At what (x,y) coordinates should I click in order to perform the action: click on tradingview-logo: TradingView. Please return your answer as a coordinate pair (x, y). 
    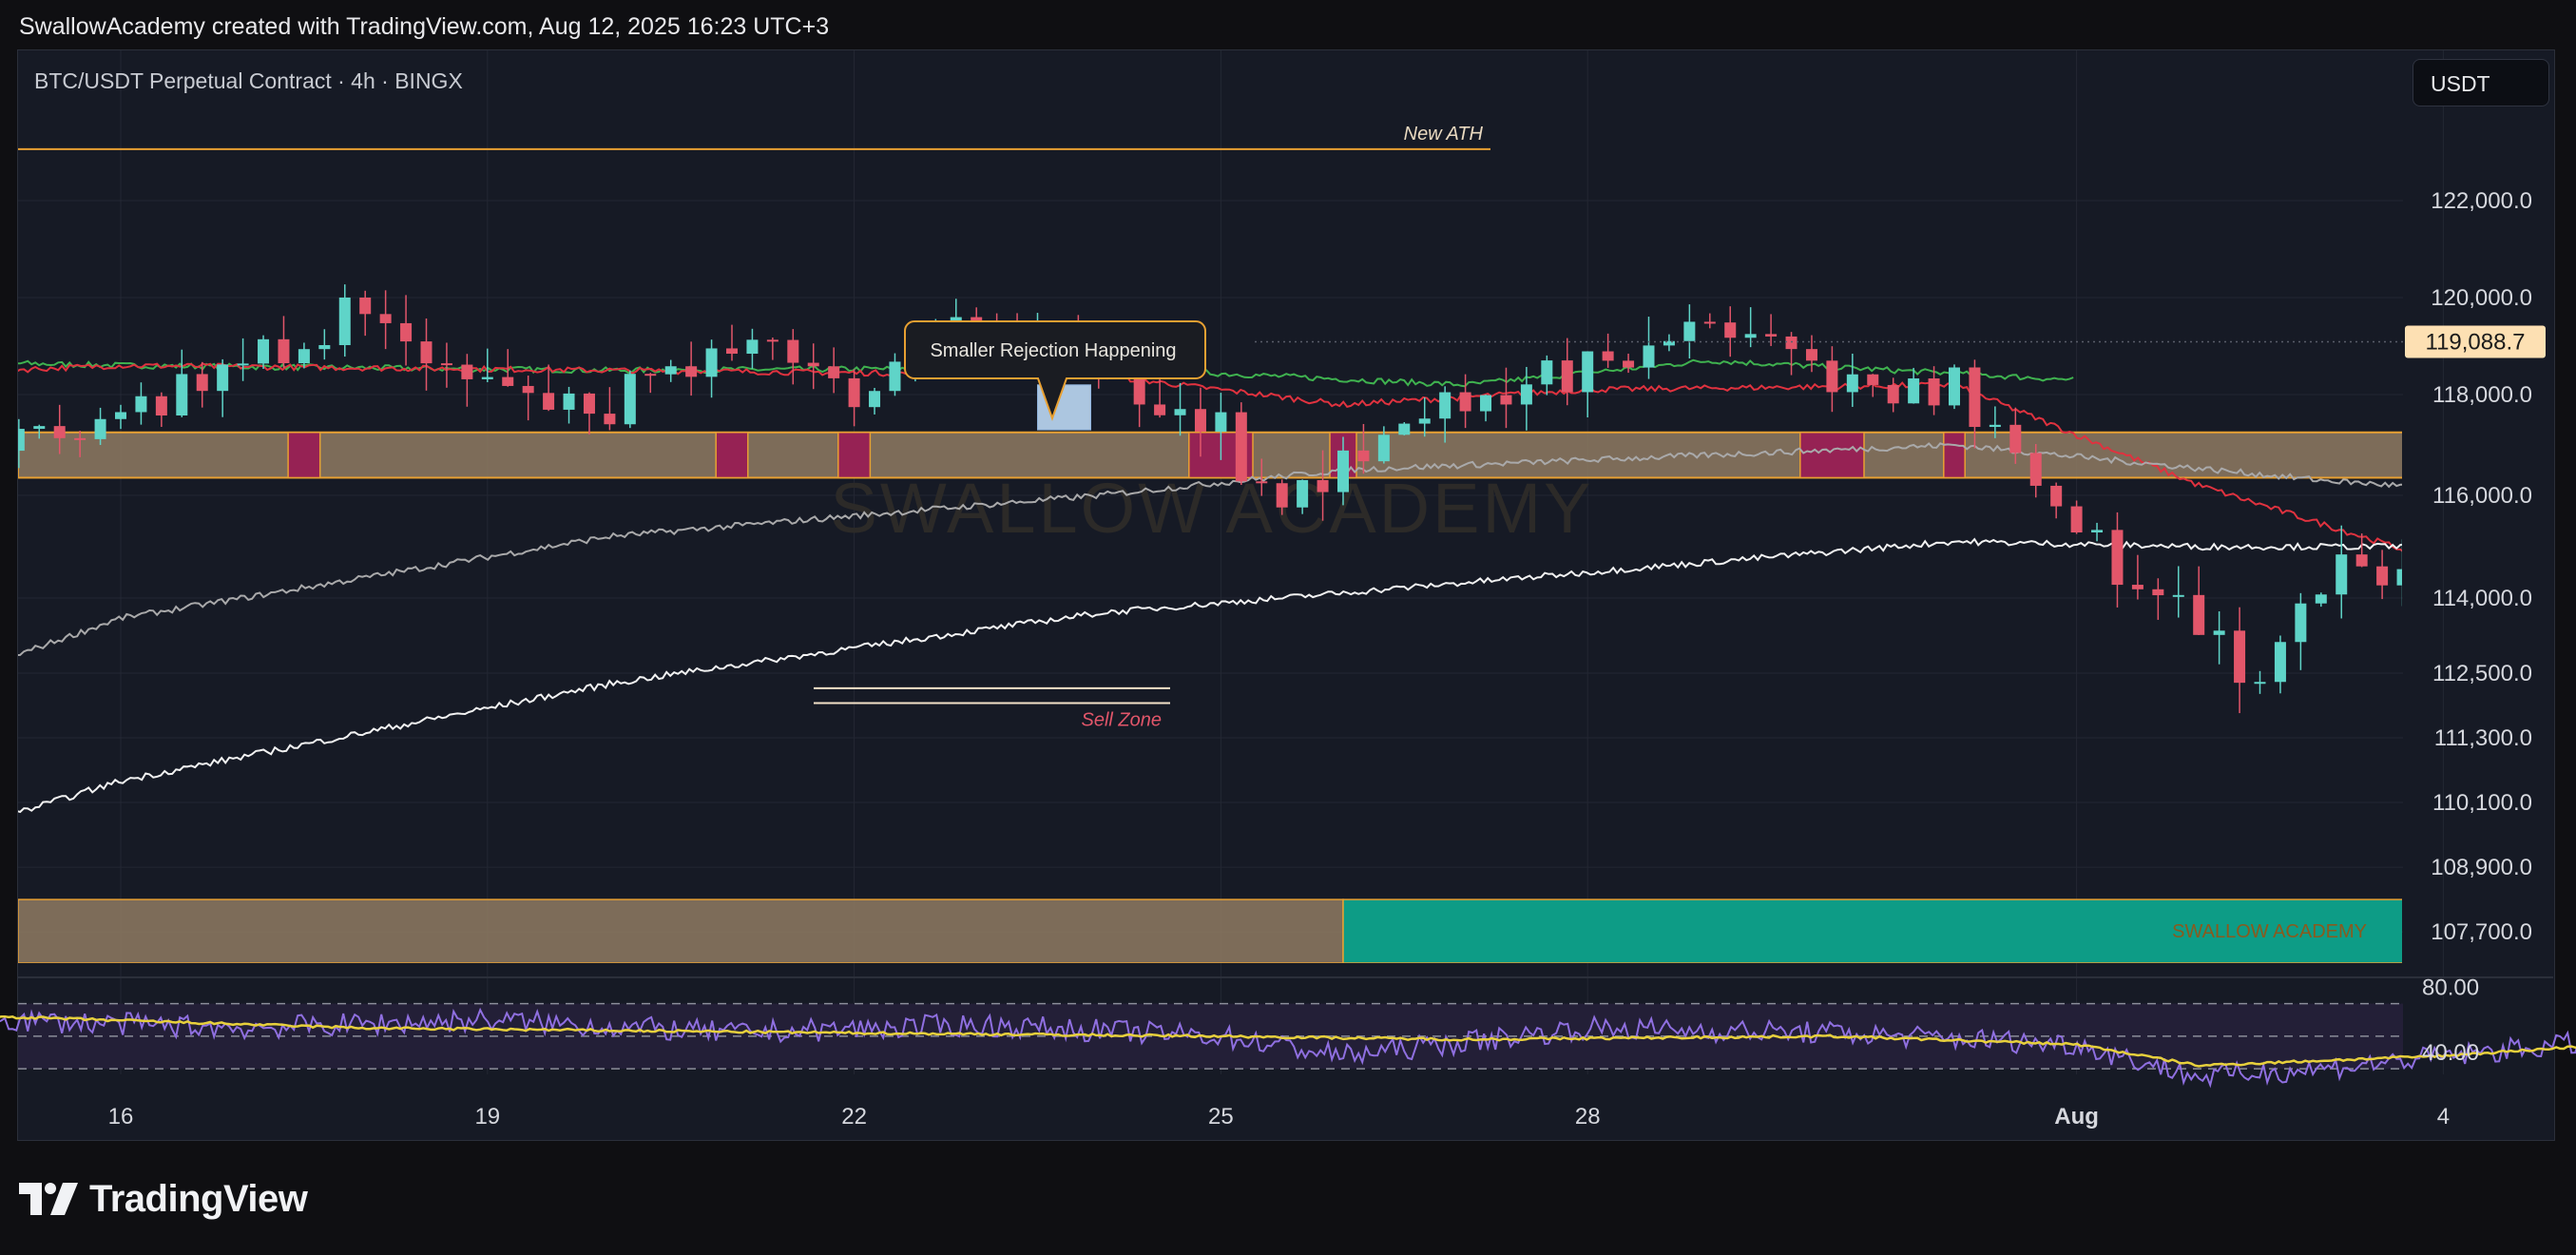
    Looking at the image, I should click on (163, 1199).